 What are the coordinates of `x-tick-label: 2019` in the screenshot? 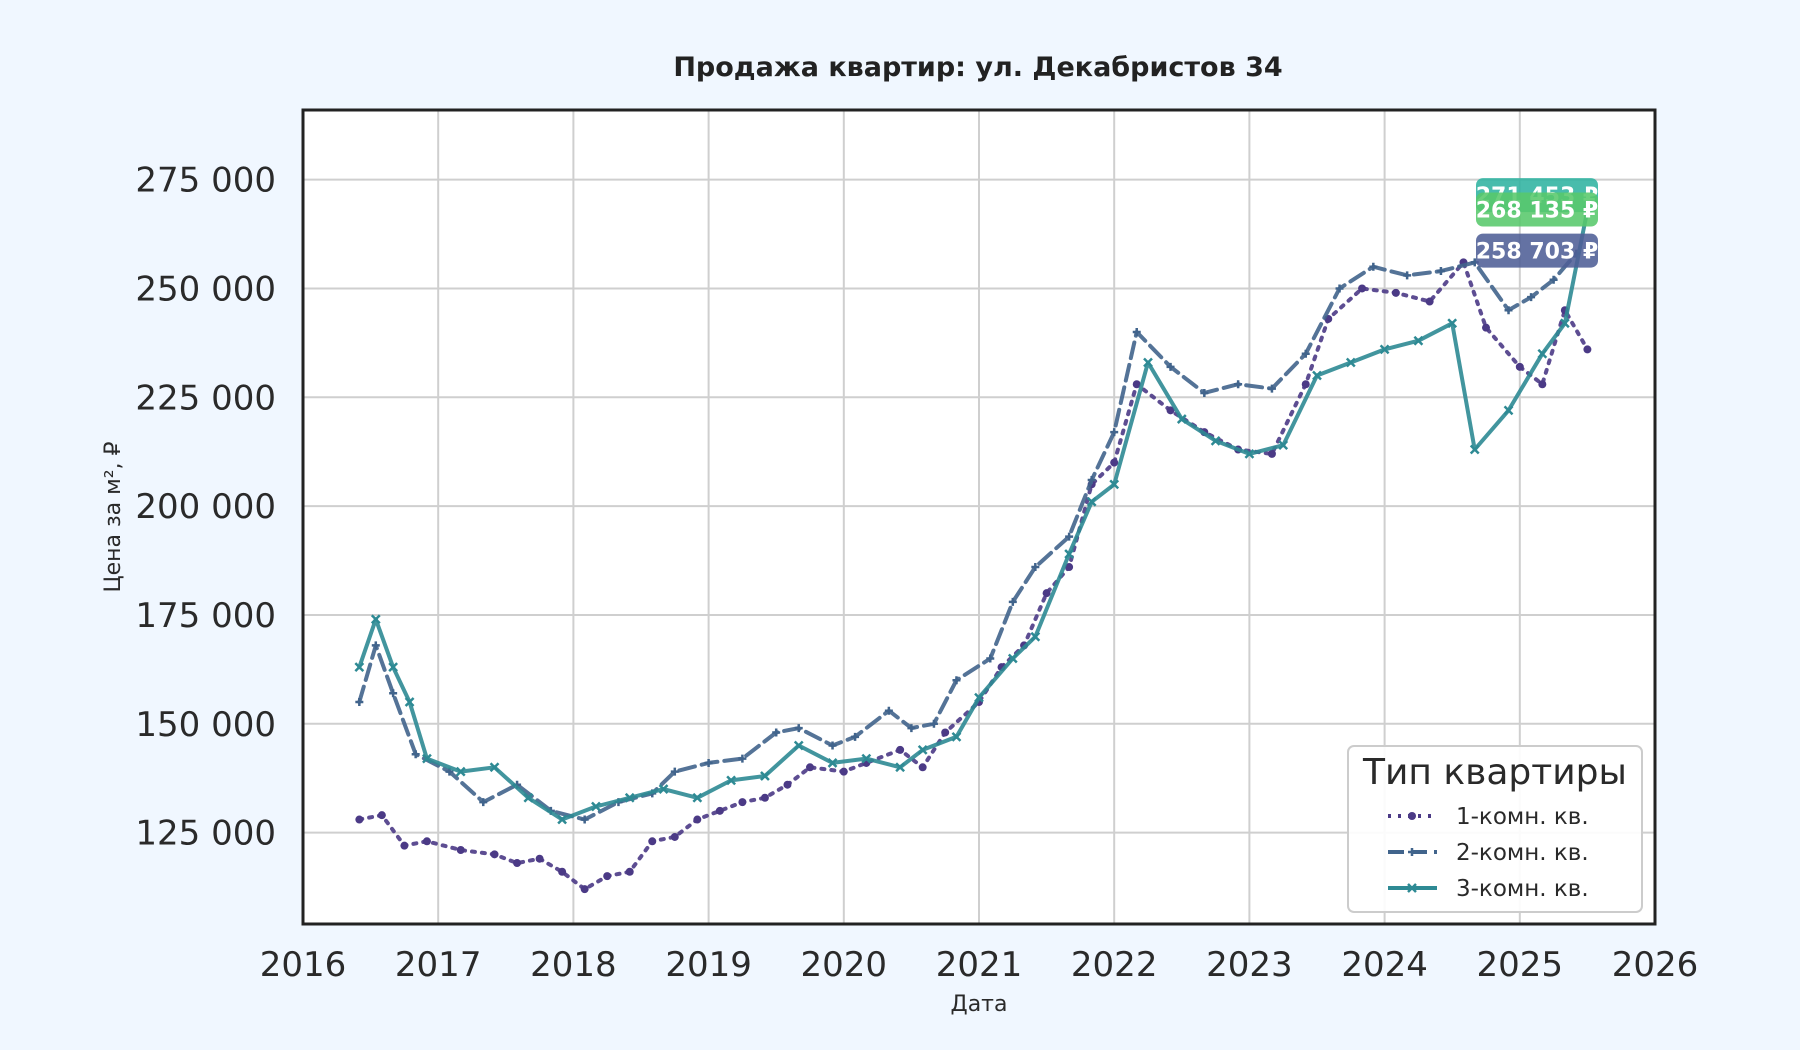 It's located at (708, 965).